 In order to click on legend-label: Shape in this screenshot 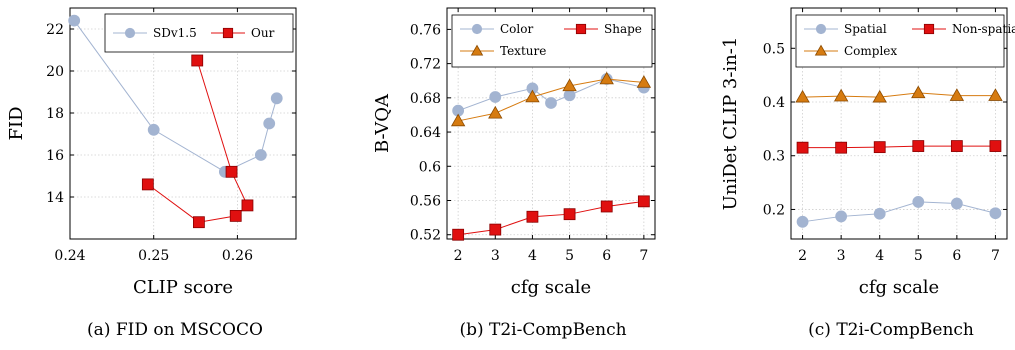, I will do `click(623, 29)`.